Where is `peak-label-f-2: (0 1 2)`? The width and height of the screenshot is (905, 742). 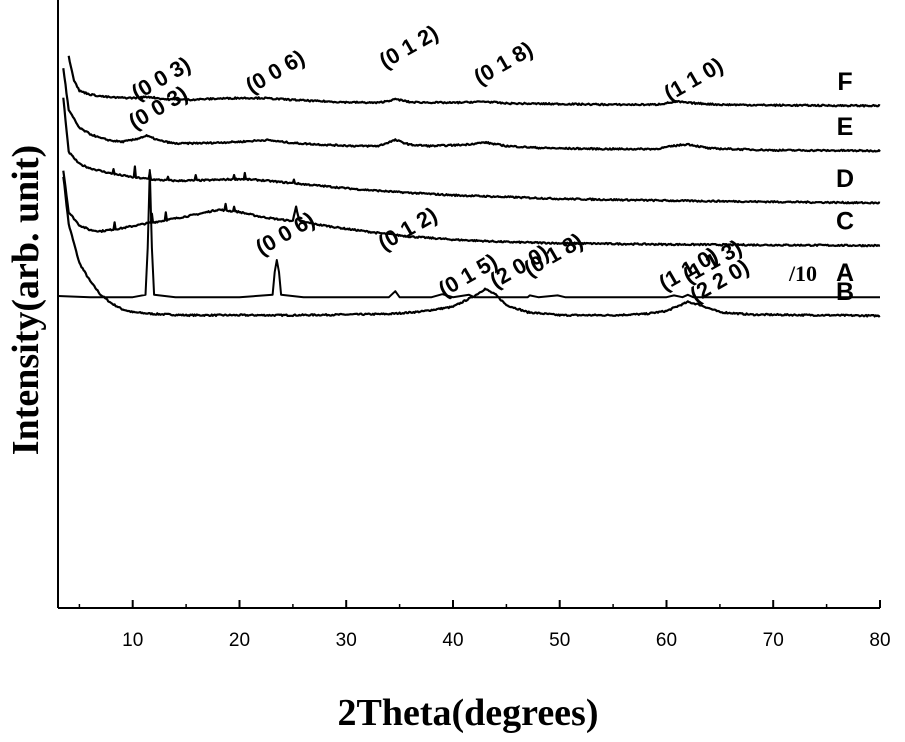
peak-label-f-2: (0 1 2) is located at coordinates (409, 46).